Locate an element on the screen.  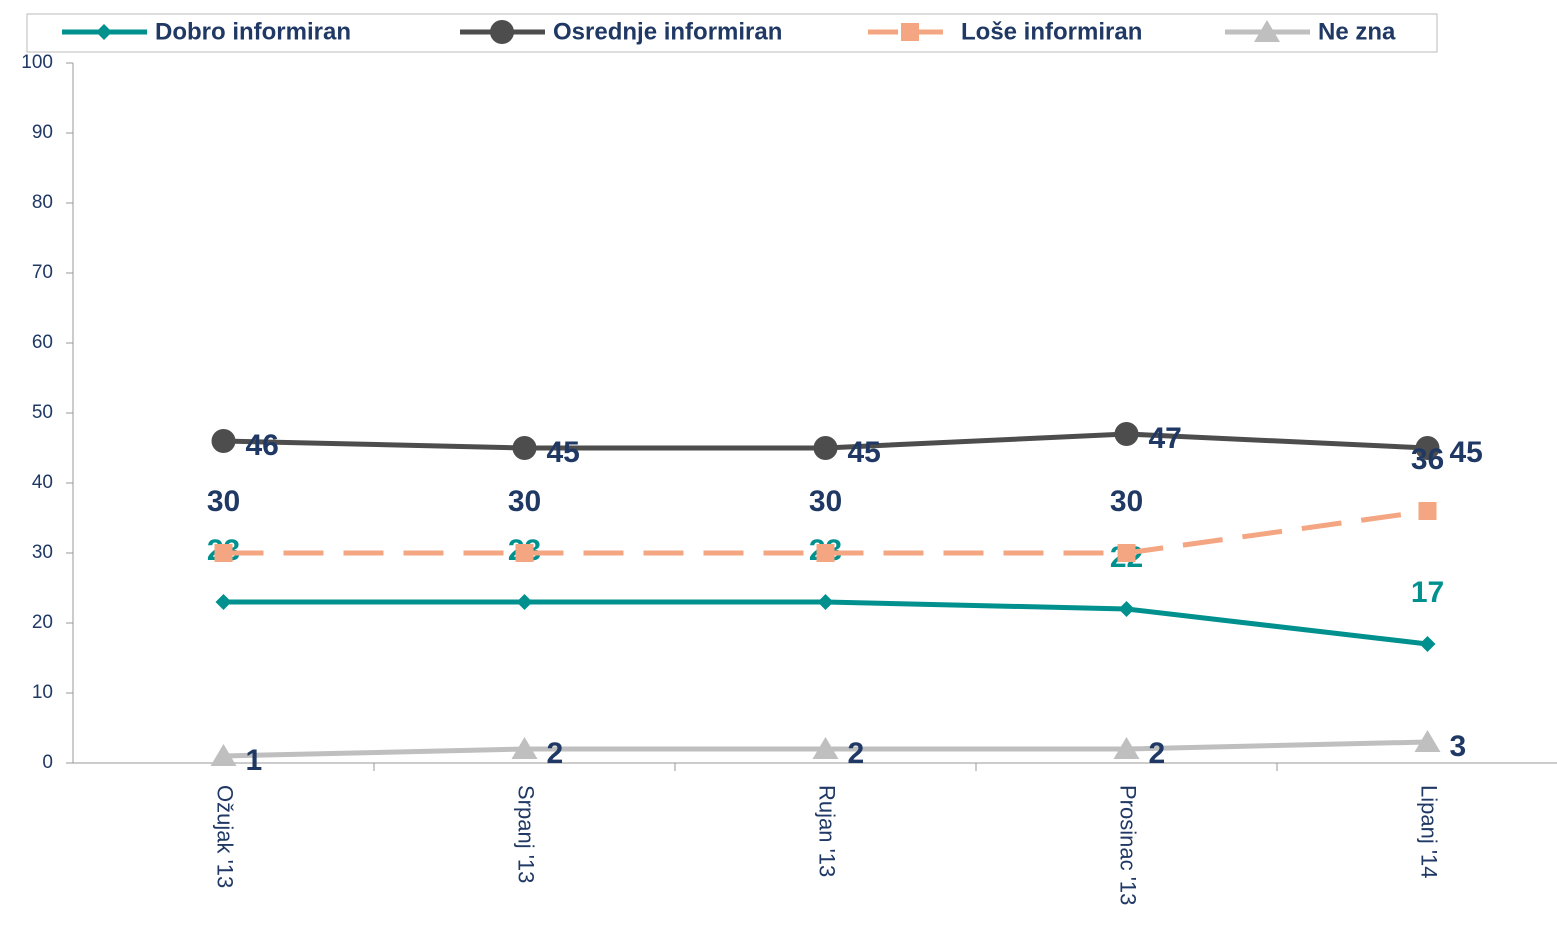
data-label: 46 is located at coordinates (262, 445).